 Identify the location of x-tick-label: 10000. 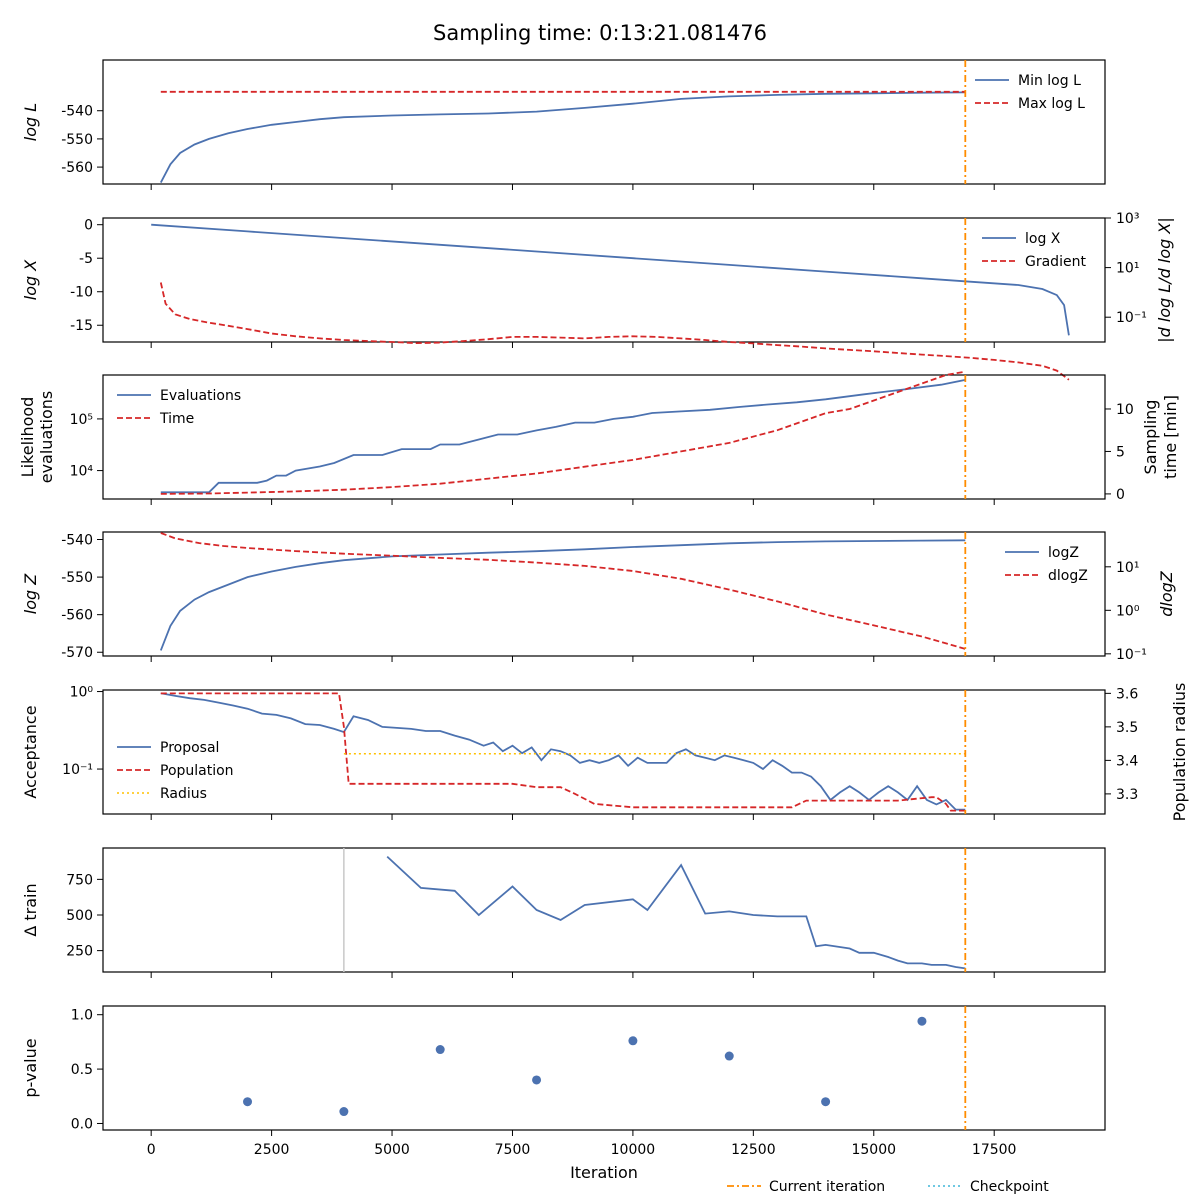
(633, 1150).